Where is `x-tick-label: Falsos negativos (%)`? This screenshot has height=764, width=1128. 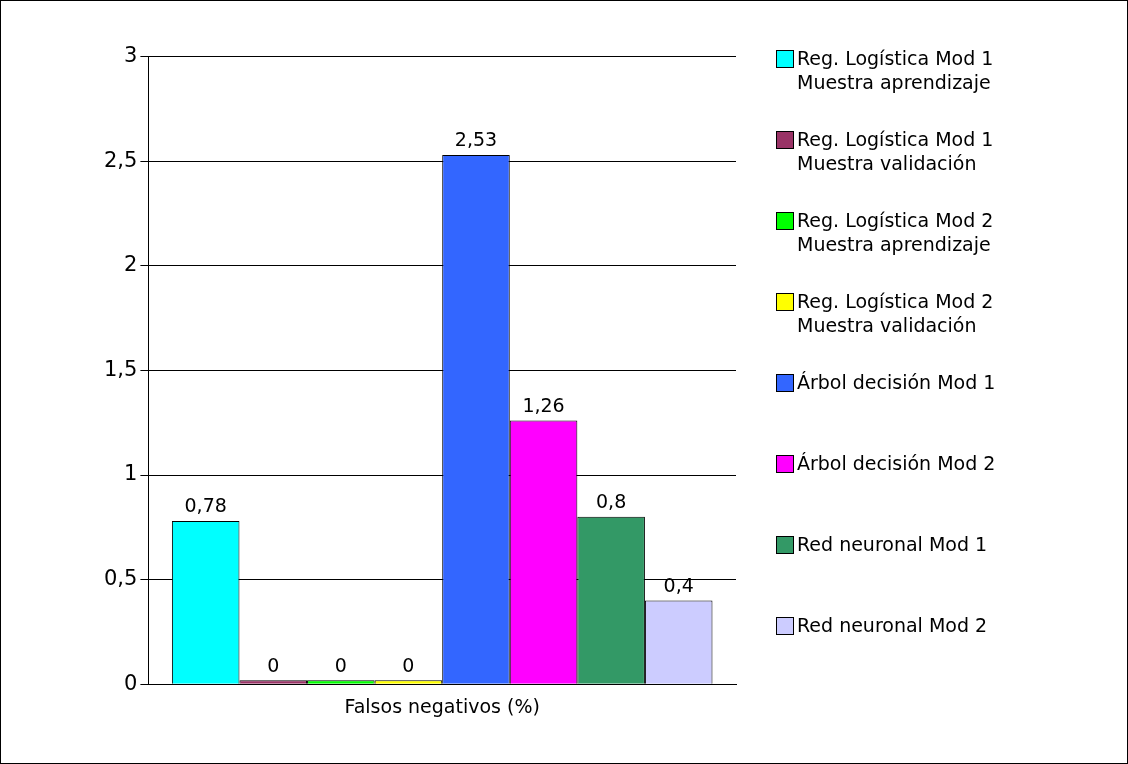 x-tick-label: Falsos negativos (%) is located at coordinates (442, 705).